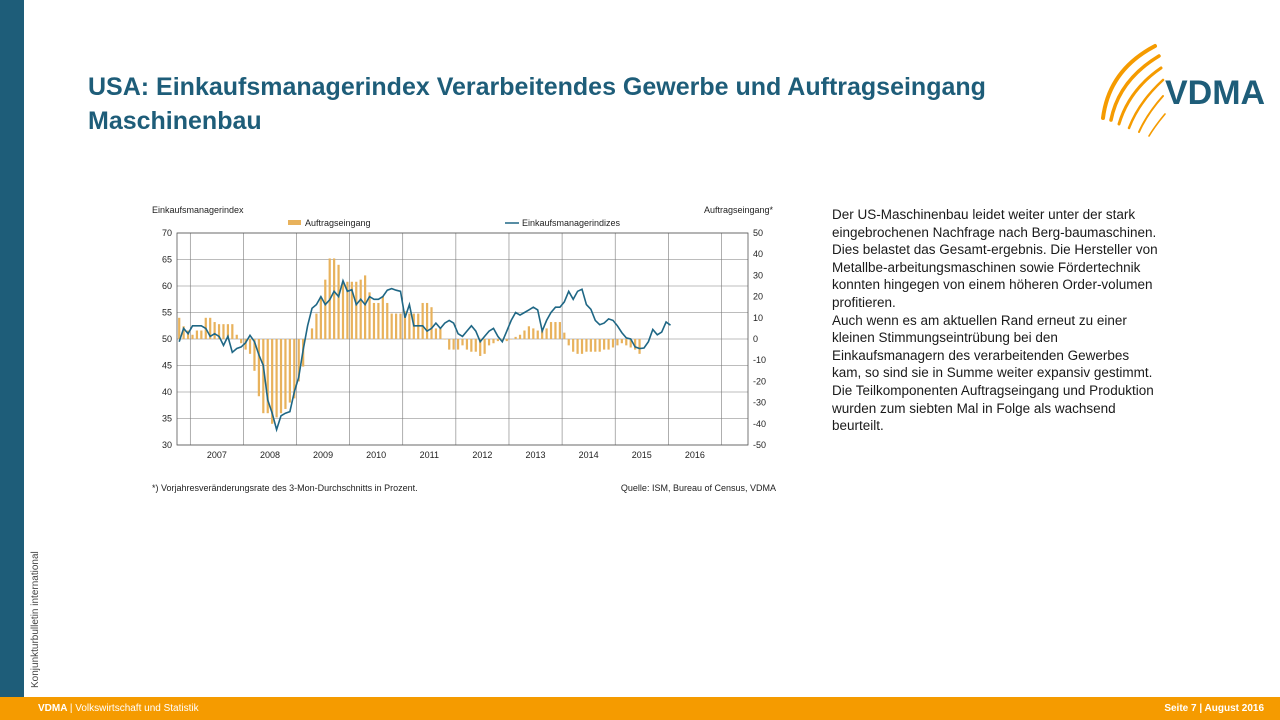 This screenshot has width=1280, height=720. What do you see at coordinates (167, 419) in the screenshot?
I see `left-tick-label: 35` at bounding box center [167, 419].